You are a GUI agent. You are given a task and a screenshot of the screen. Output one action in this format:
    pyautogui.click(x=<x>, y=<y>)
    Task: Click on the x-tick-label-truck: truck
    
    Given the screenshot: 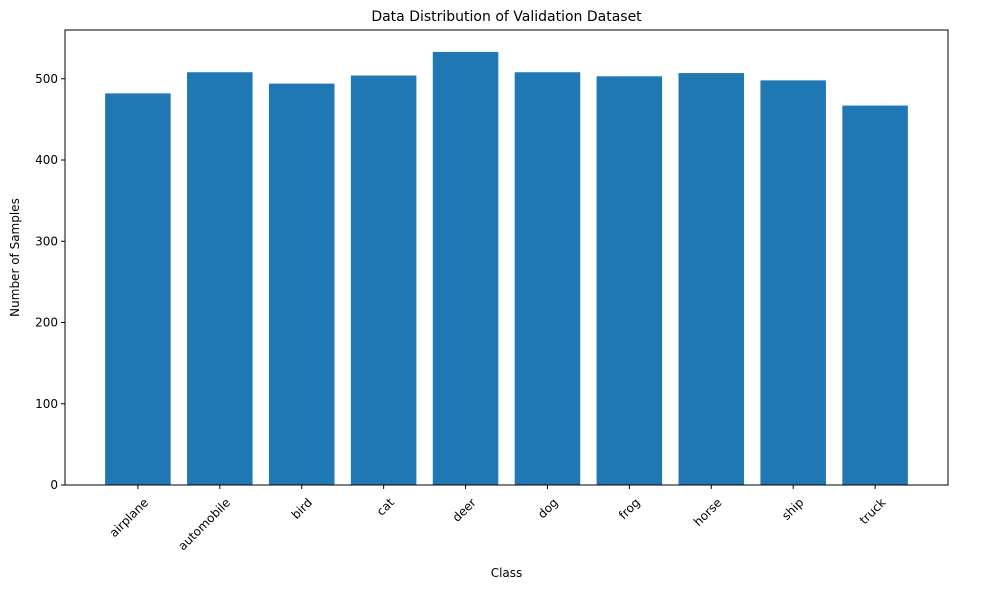 What is the action you would take?
    pyautogui.click(x=873, y=511)
    